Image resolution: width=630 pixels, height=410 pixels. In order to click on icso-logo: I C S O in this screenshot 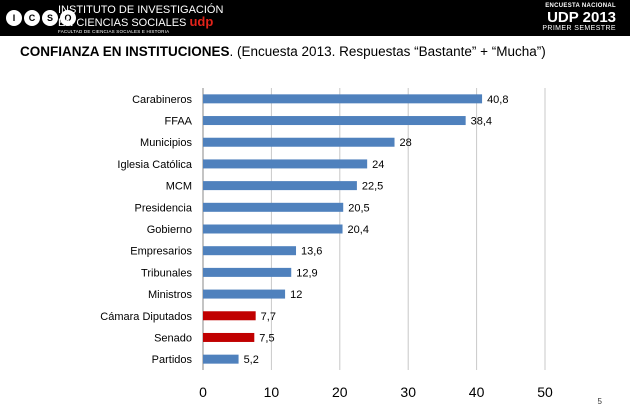, I will do `click(41, 18)`.